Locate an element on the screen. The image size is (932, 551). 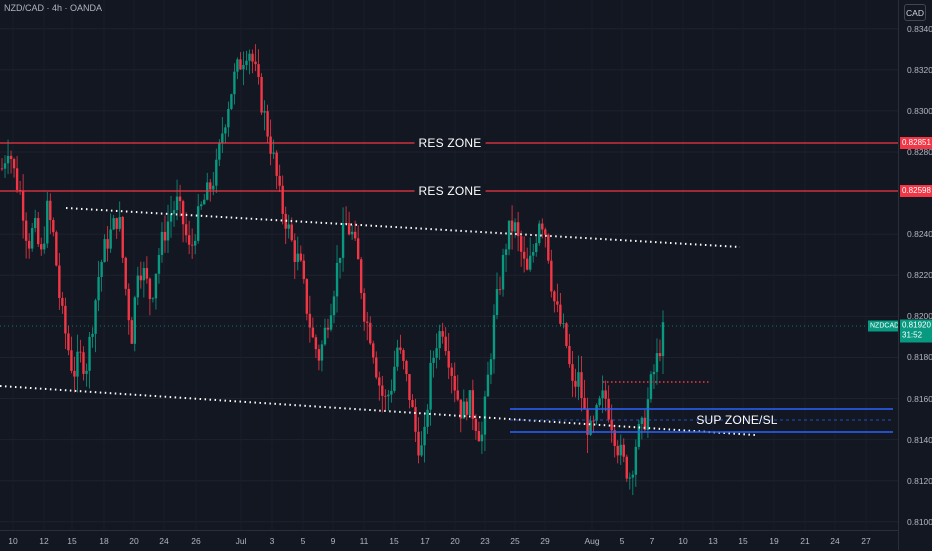
res-zone-label-1: RES ZONE is located at coordinates (450, 143).